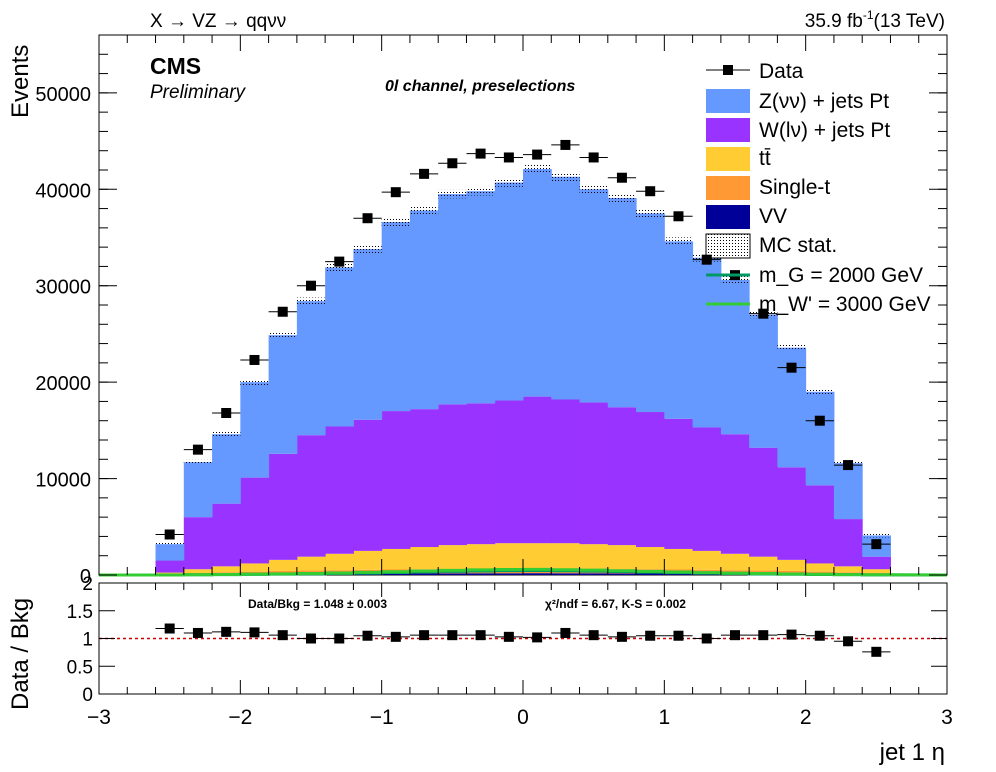  Describe the element at coordinates (806, 717) in the screenshot. I see `x-tick-label-5: 2` at that location.